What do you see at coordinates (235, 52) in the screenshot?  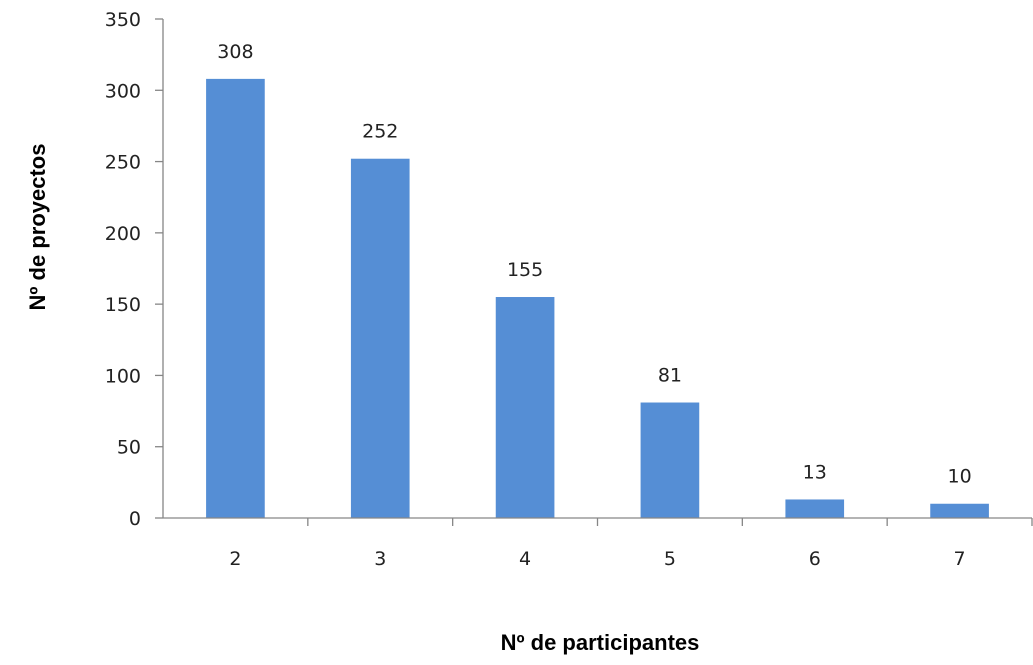 I see `data-label: 308` at bounding box center [235, 52].